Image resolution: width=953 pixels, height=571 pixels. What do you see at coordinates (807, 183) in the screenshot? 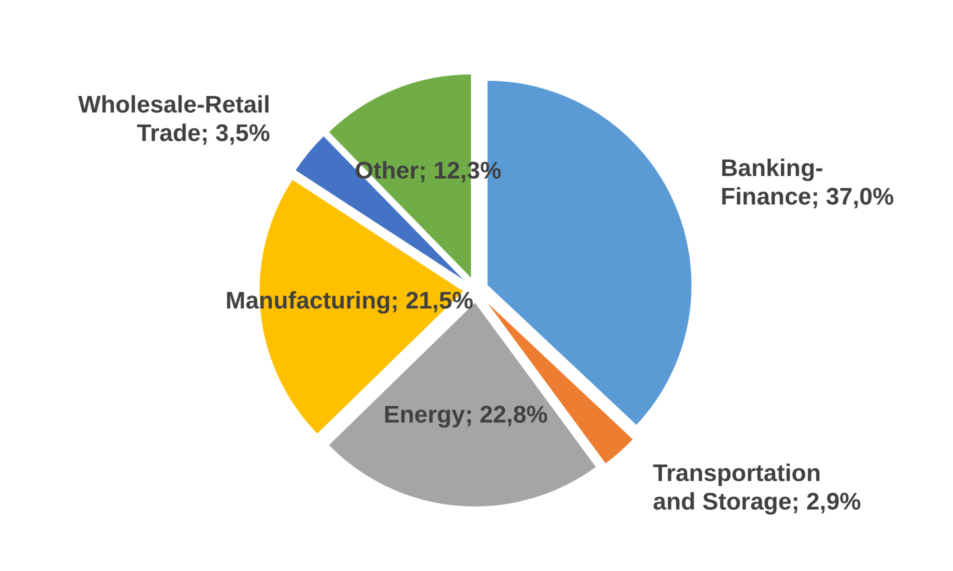
I see `slice-label: Banking-Finance; 37,0%` at bounding box center [807, 183].